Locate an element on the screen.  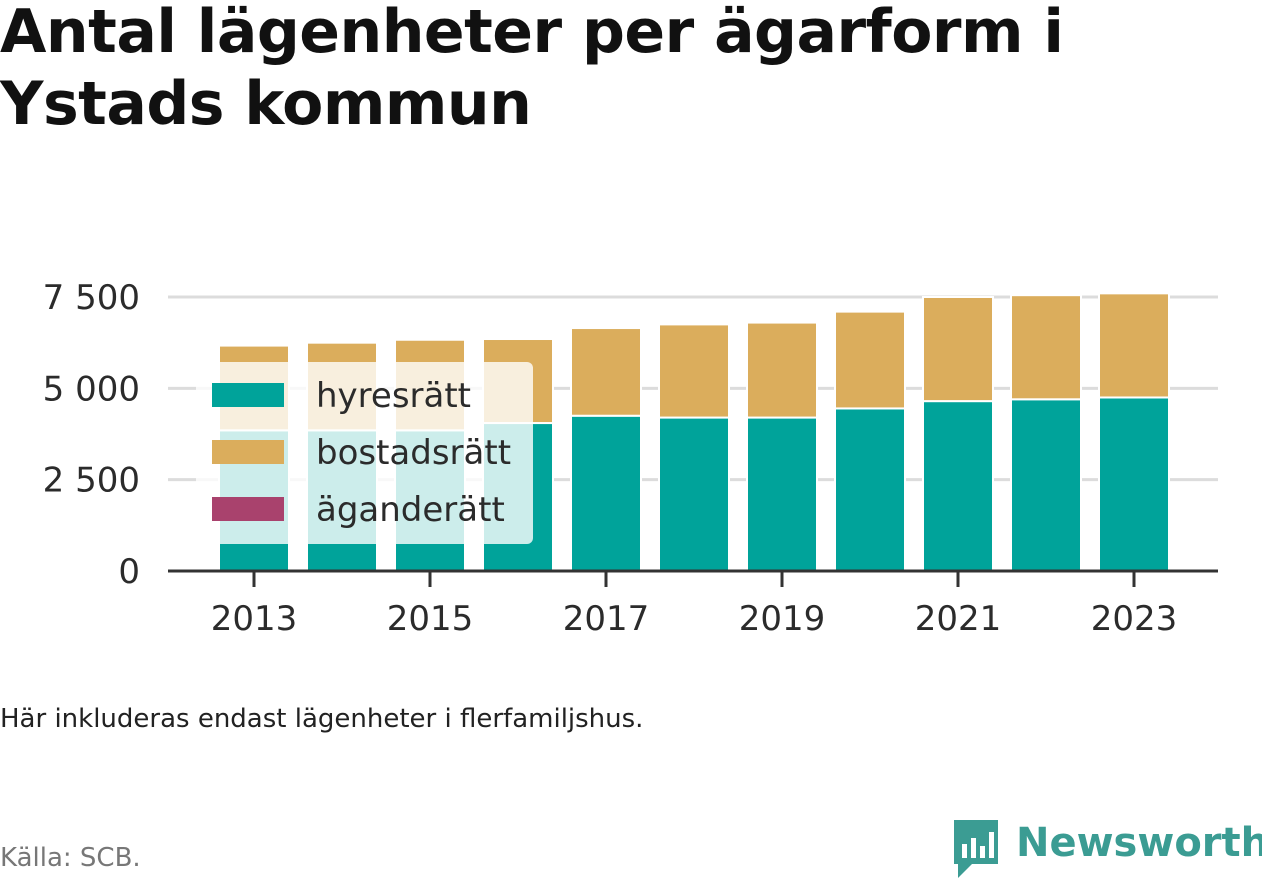
newsworthy-logo: Newsworthy is located at coordinates (1106, 848).